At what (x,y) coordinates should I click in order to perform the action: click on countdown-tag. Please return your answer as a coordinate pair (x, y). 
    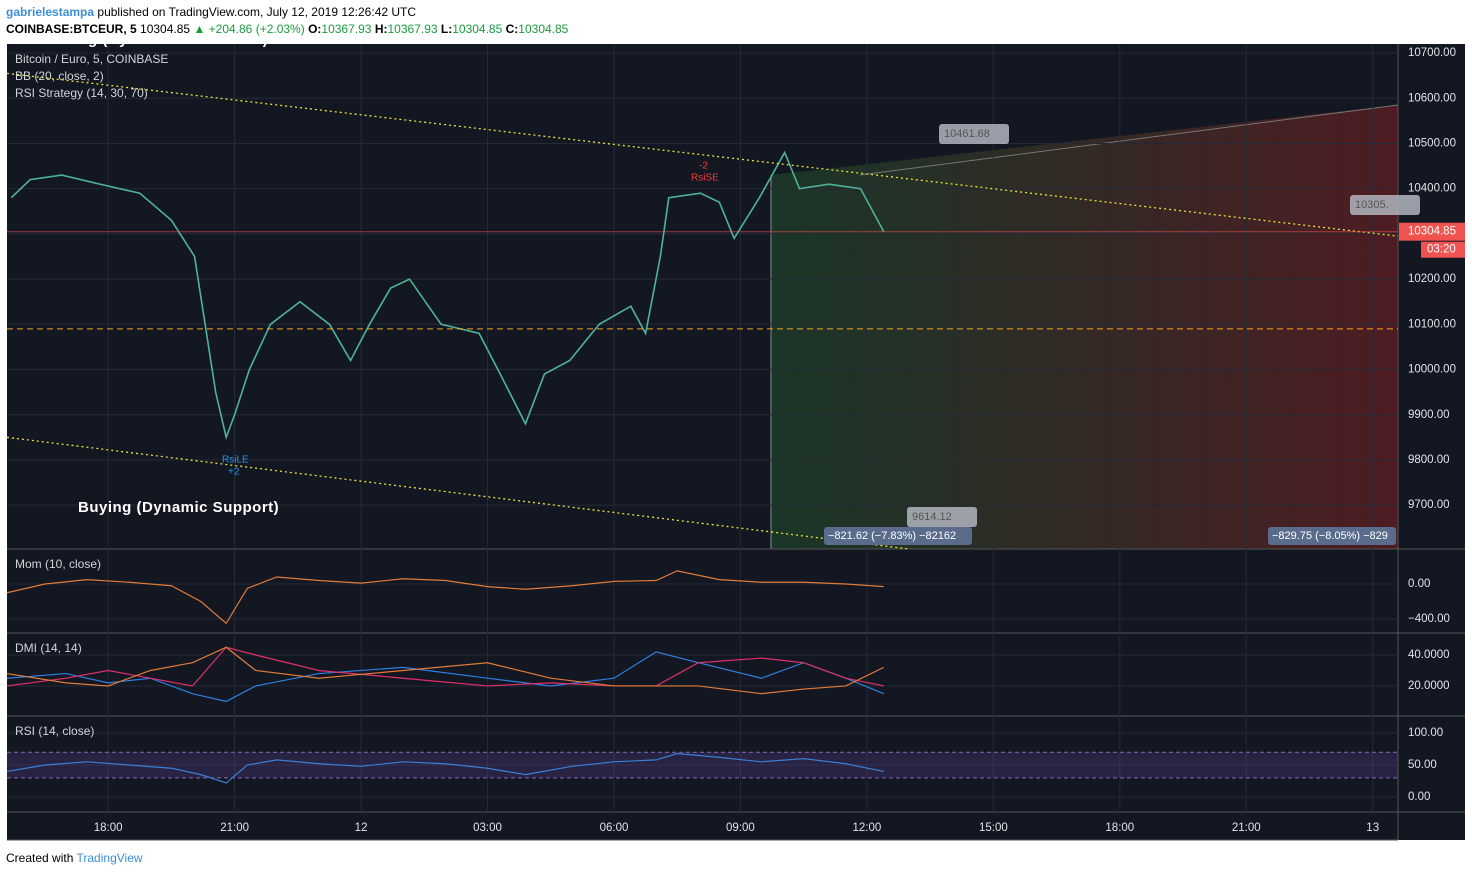
    Looking at the image, I should click on (1443, 249).